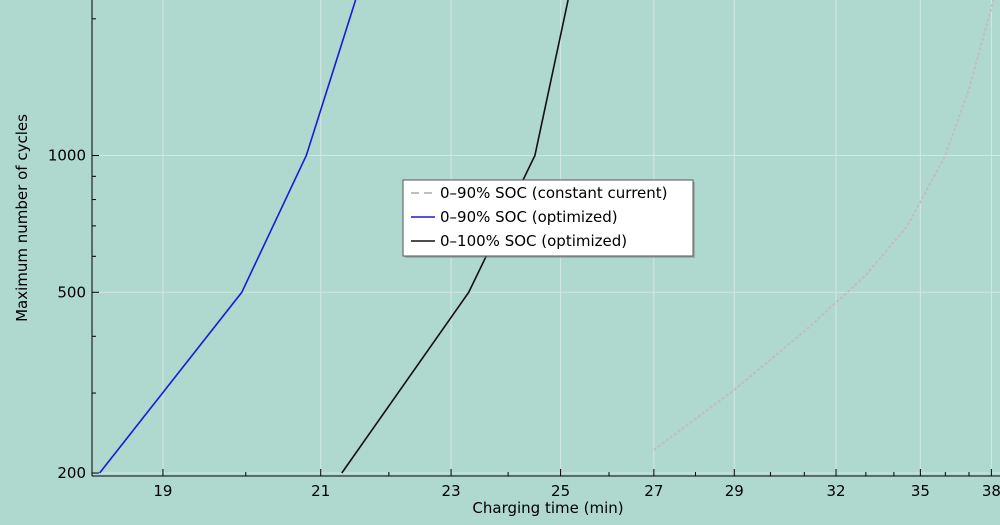  Describe the element at coordinates (653, 491) in the screenshot. I see `x-tick-label: 27` at that location.